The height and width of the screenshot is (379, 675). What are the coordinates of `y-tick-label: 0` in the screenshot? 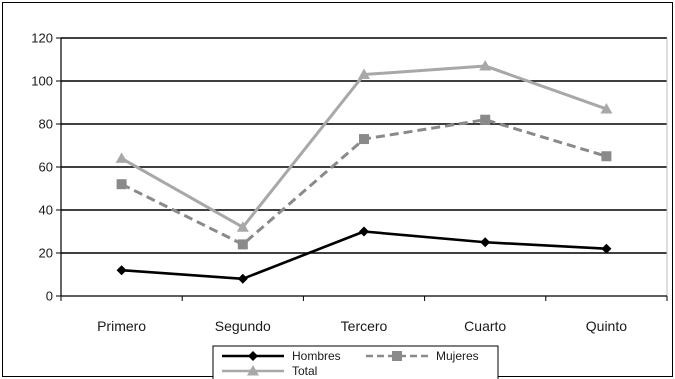 It's located at (49, 296).